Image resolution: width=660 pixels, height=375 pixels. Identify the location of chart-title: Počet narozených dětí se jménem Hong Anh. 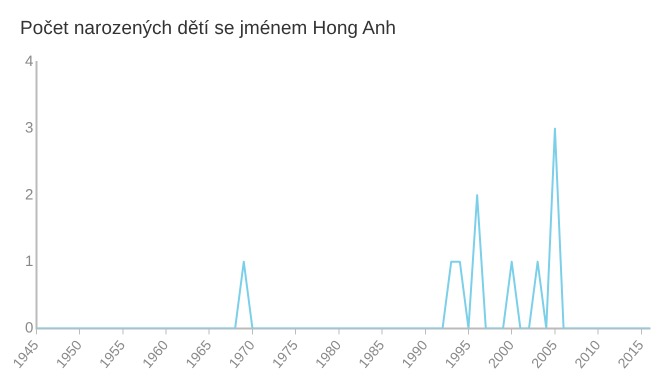
(208, 29).